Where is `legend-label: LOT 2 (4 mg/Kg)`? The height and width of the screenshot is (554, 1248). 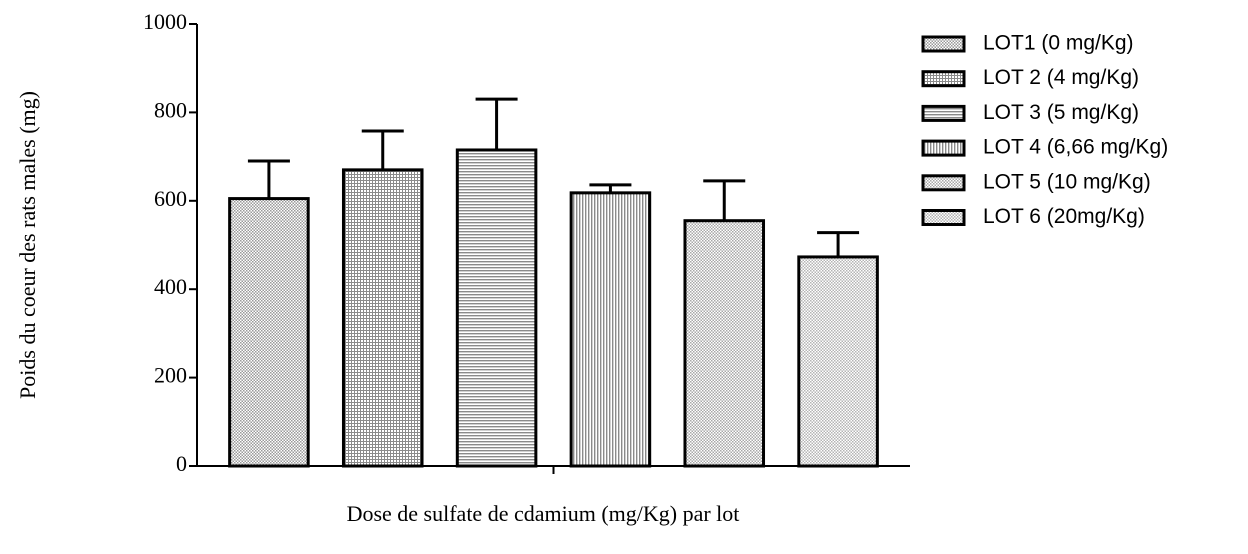 legend-label: LOT 2 (4 mg/Kg) is located at coordinates (1061, 77).